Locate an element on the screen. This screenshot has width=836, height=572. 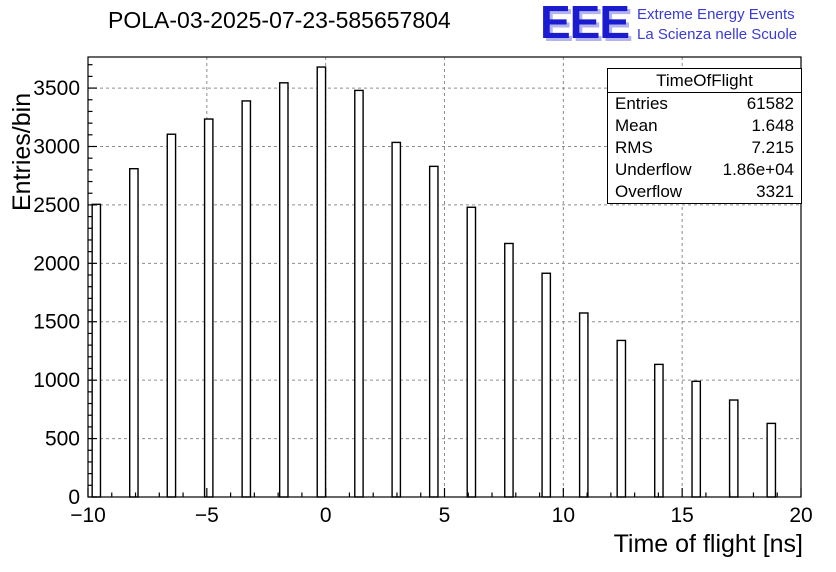
eee-tagline-line1: Extreme Energy Events is located at coordinates (716, 14).